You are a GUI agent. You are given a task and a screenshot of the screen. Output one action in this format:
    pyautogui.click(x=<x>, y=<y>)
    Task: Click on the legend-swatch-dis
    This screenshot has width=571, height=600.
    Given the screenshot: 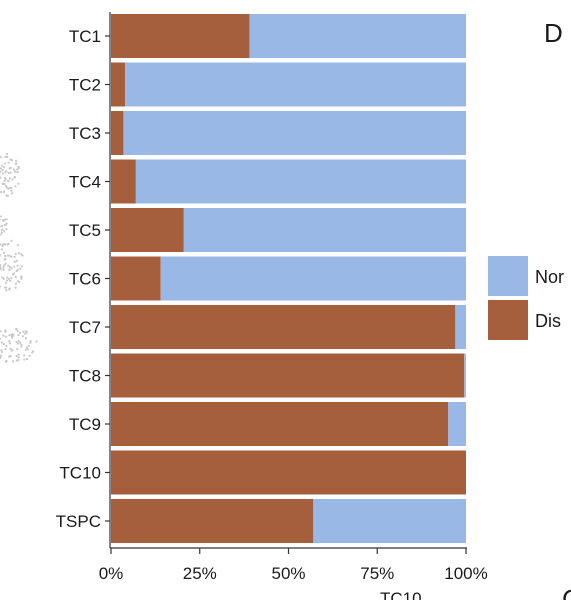 What is the action you would take?
    pyautogui.click(x=508, y=320)
    